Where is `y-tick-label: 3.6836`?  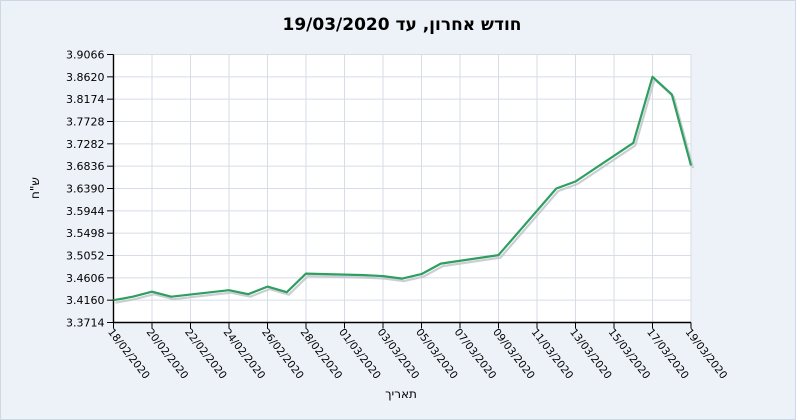
y-tick-label: 3.6836 is located at coordinates (85, 166).